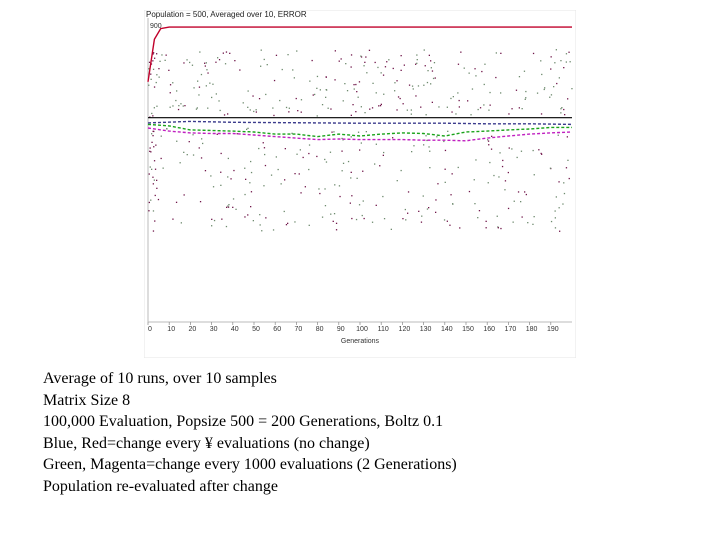  Describe the element at coordinates (362, 329) in the screenshot. I see `x-tick-label: 100` at that location.